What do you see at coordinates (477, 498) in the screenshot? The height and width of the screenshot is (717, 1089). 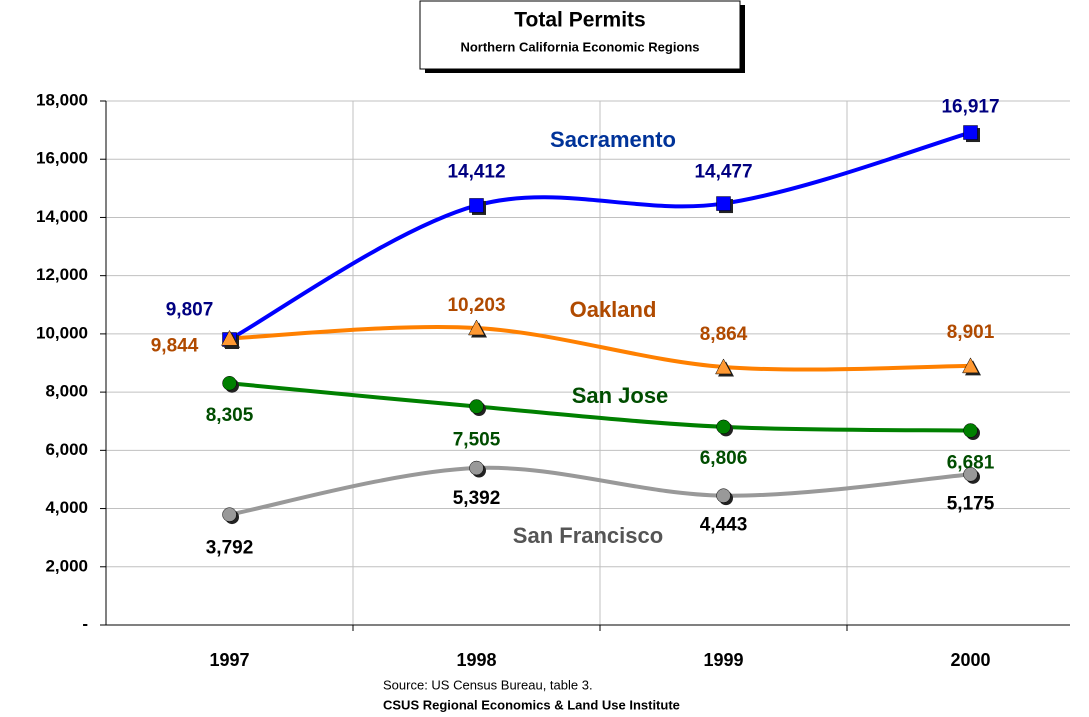 I see `data-label: 5,392` at bounding box center [477, 498].